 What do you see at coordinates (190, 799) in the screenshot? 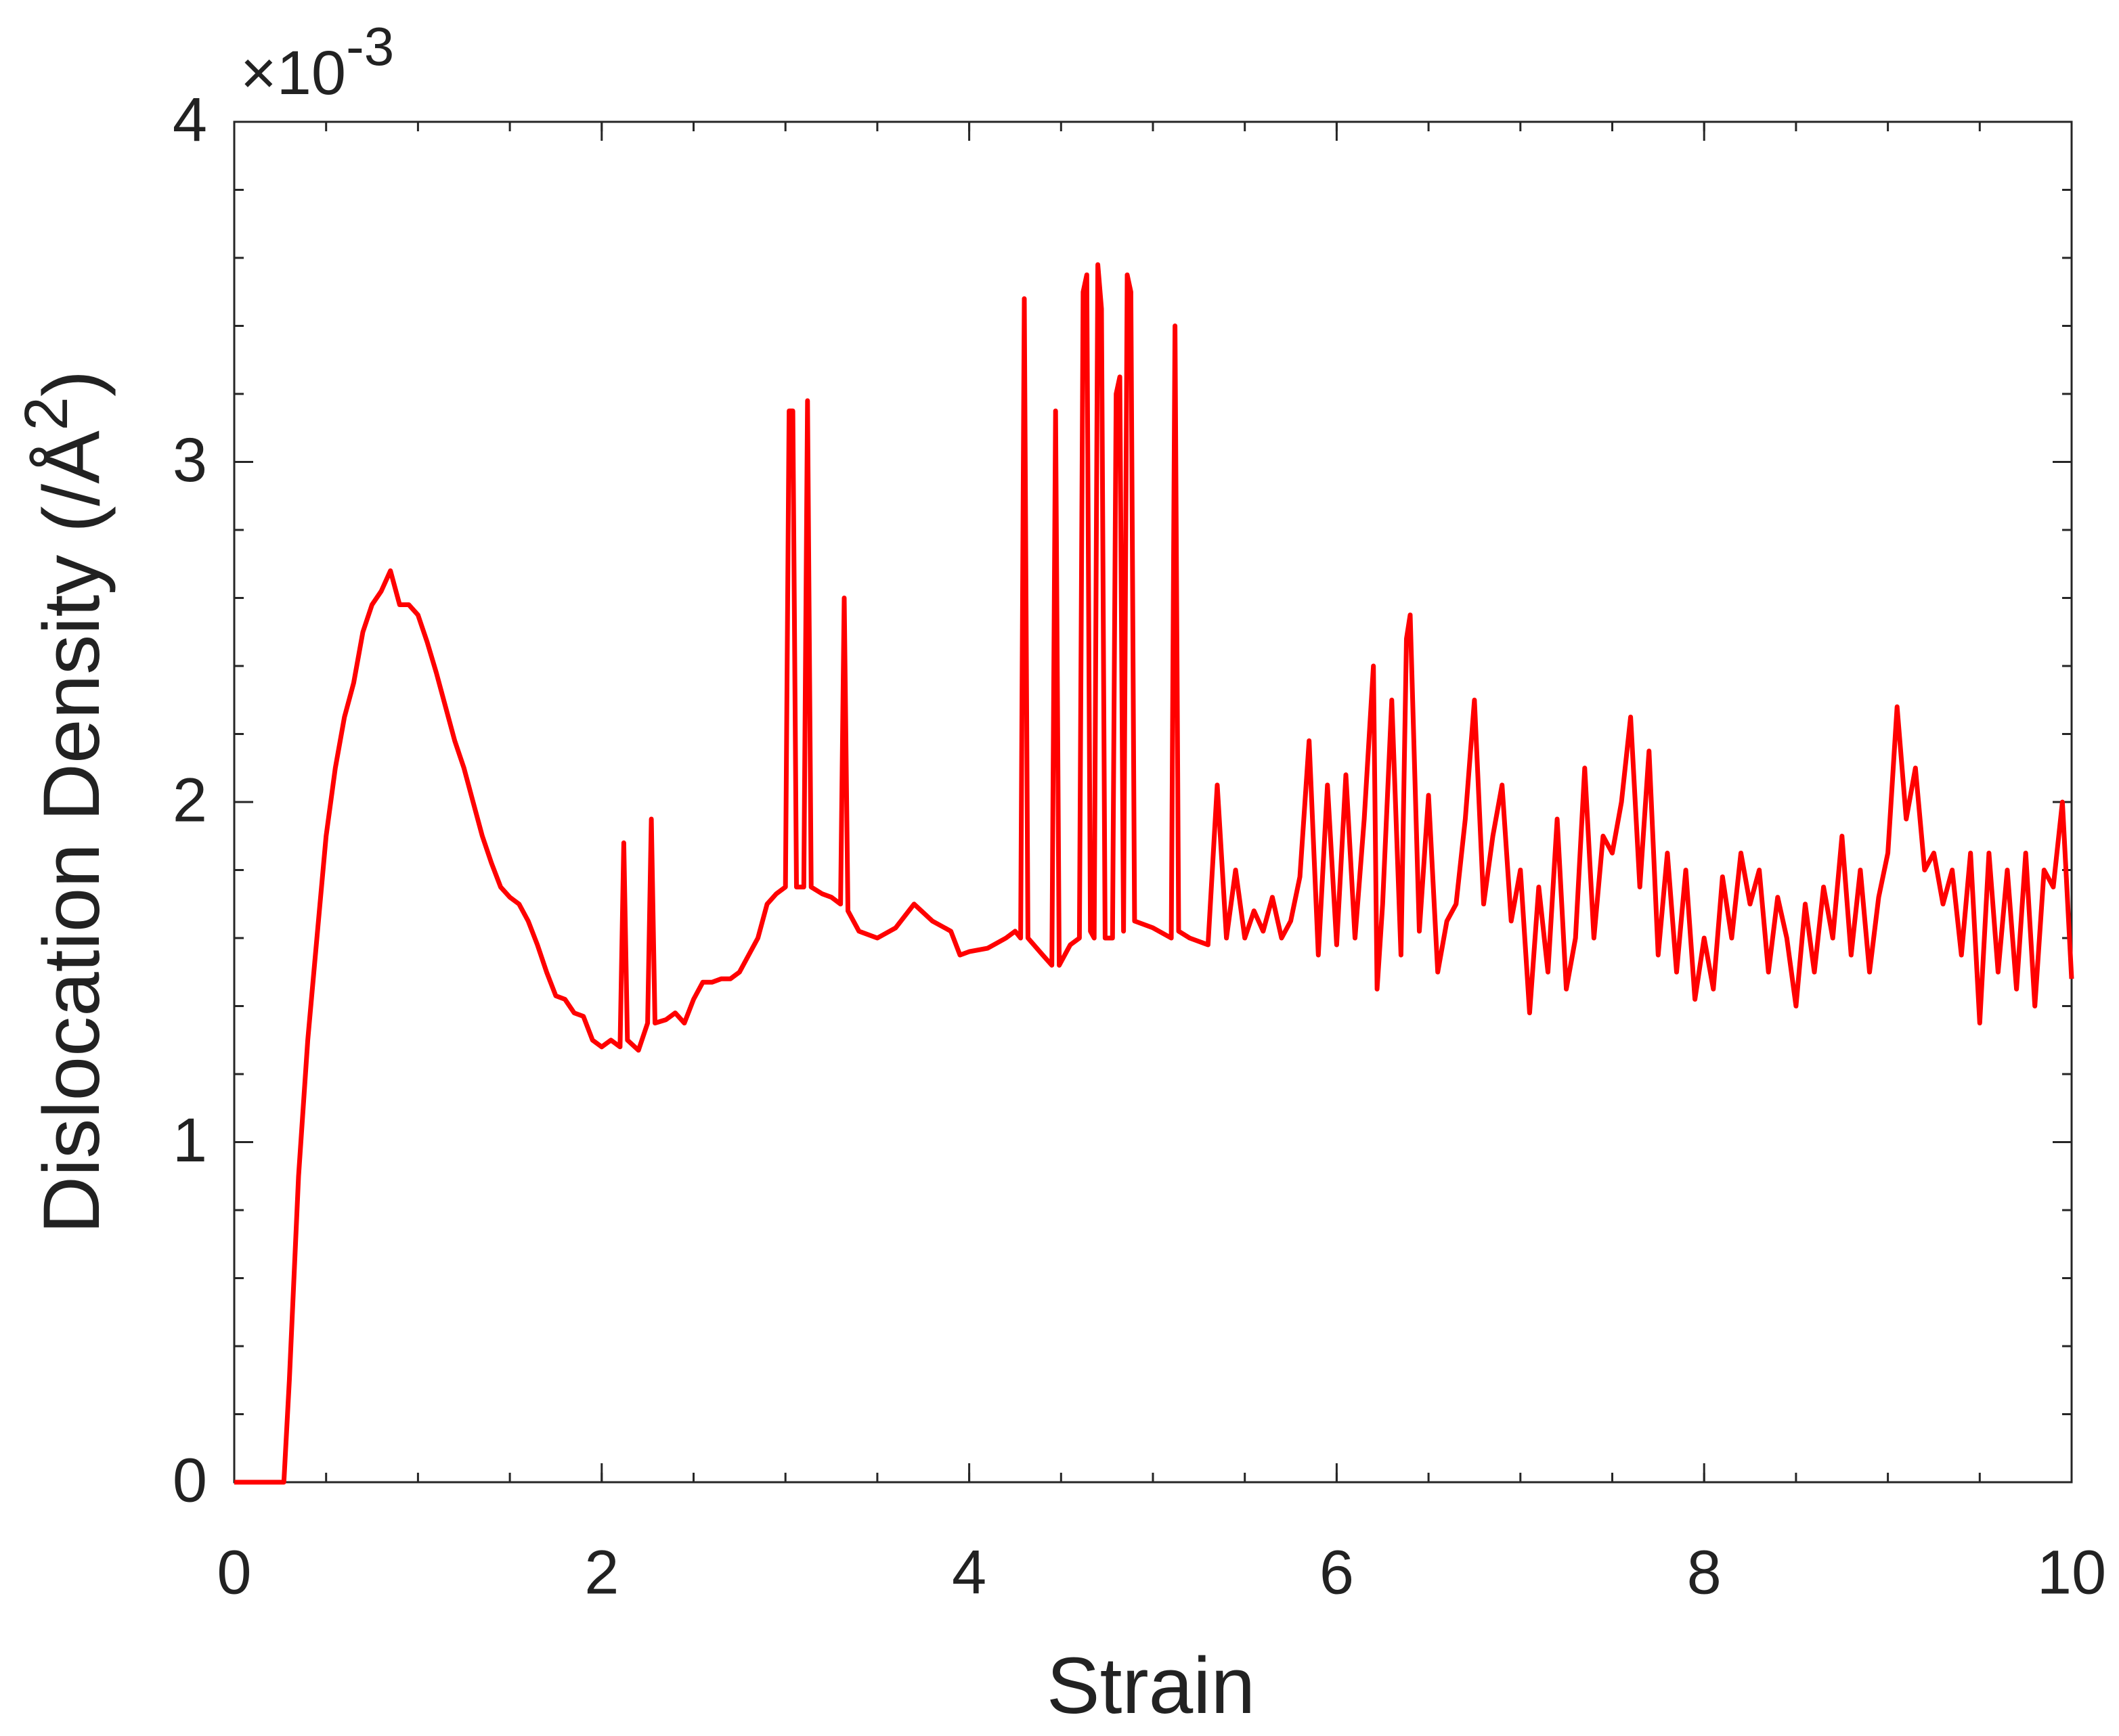
I see `y-tick-label: 2` at bounding box center [190, 799].